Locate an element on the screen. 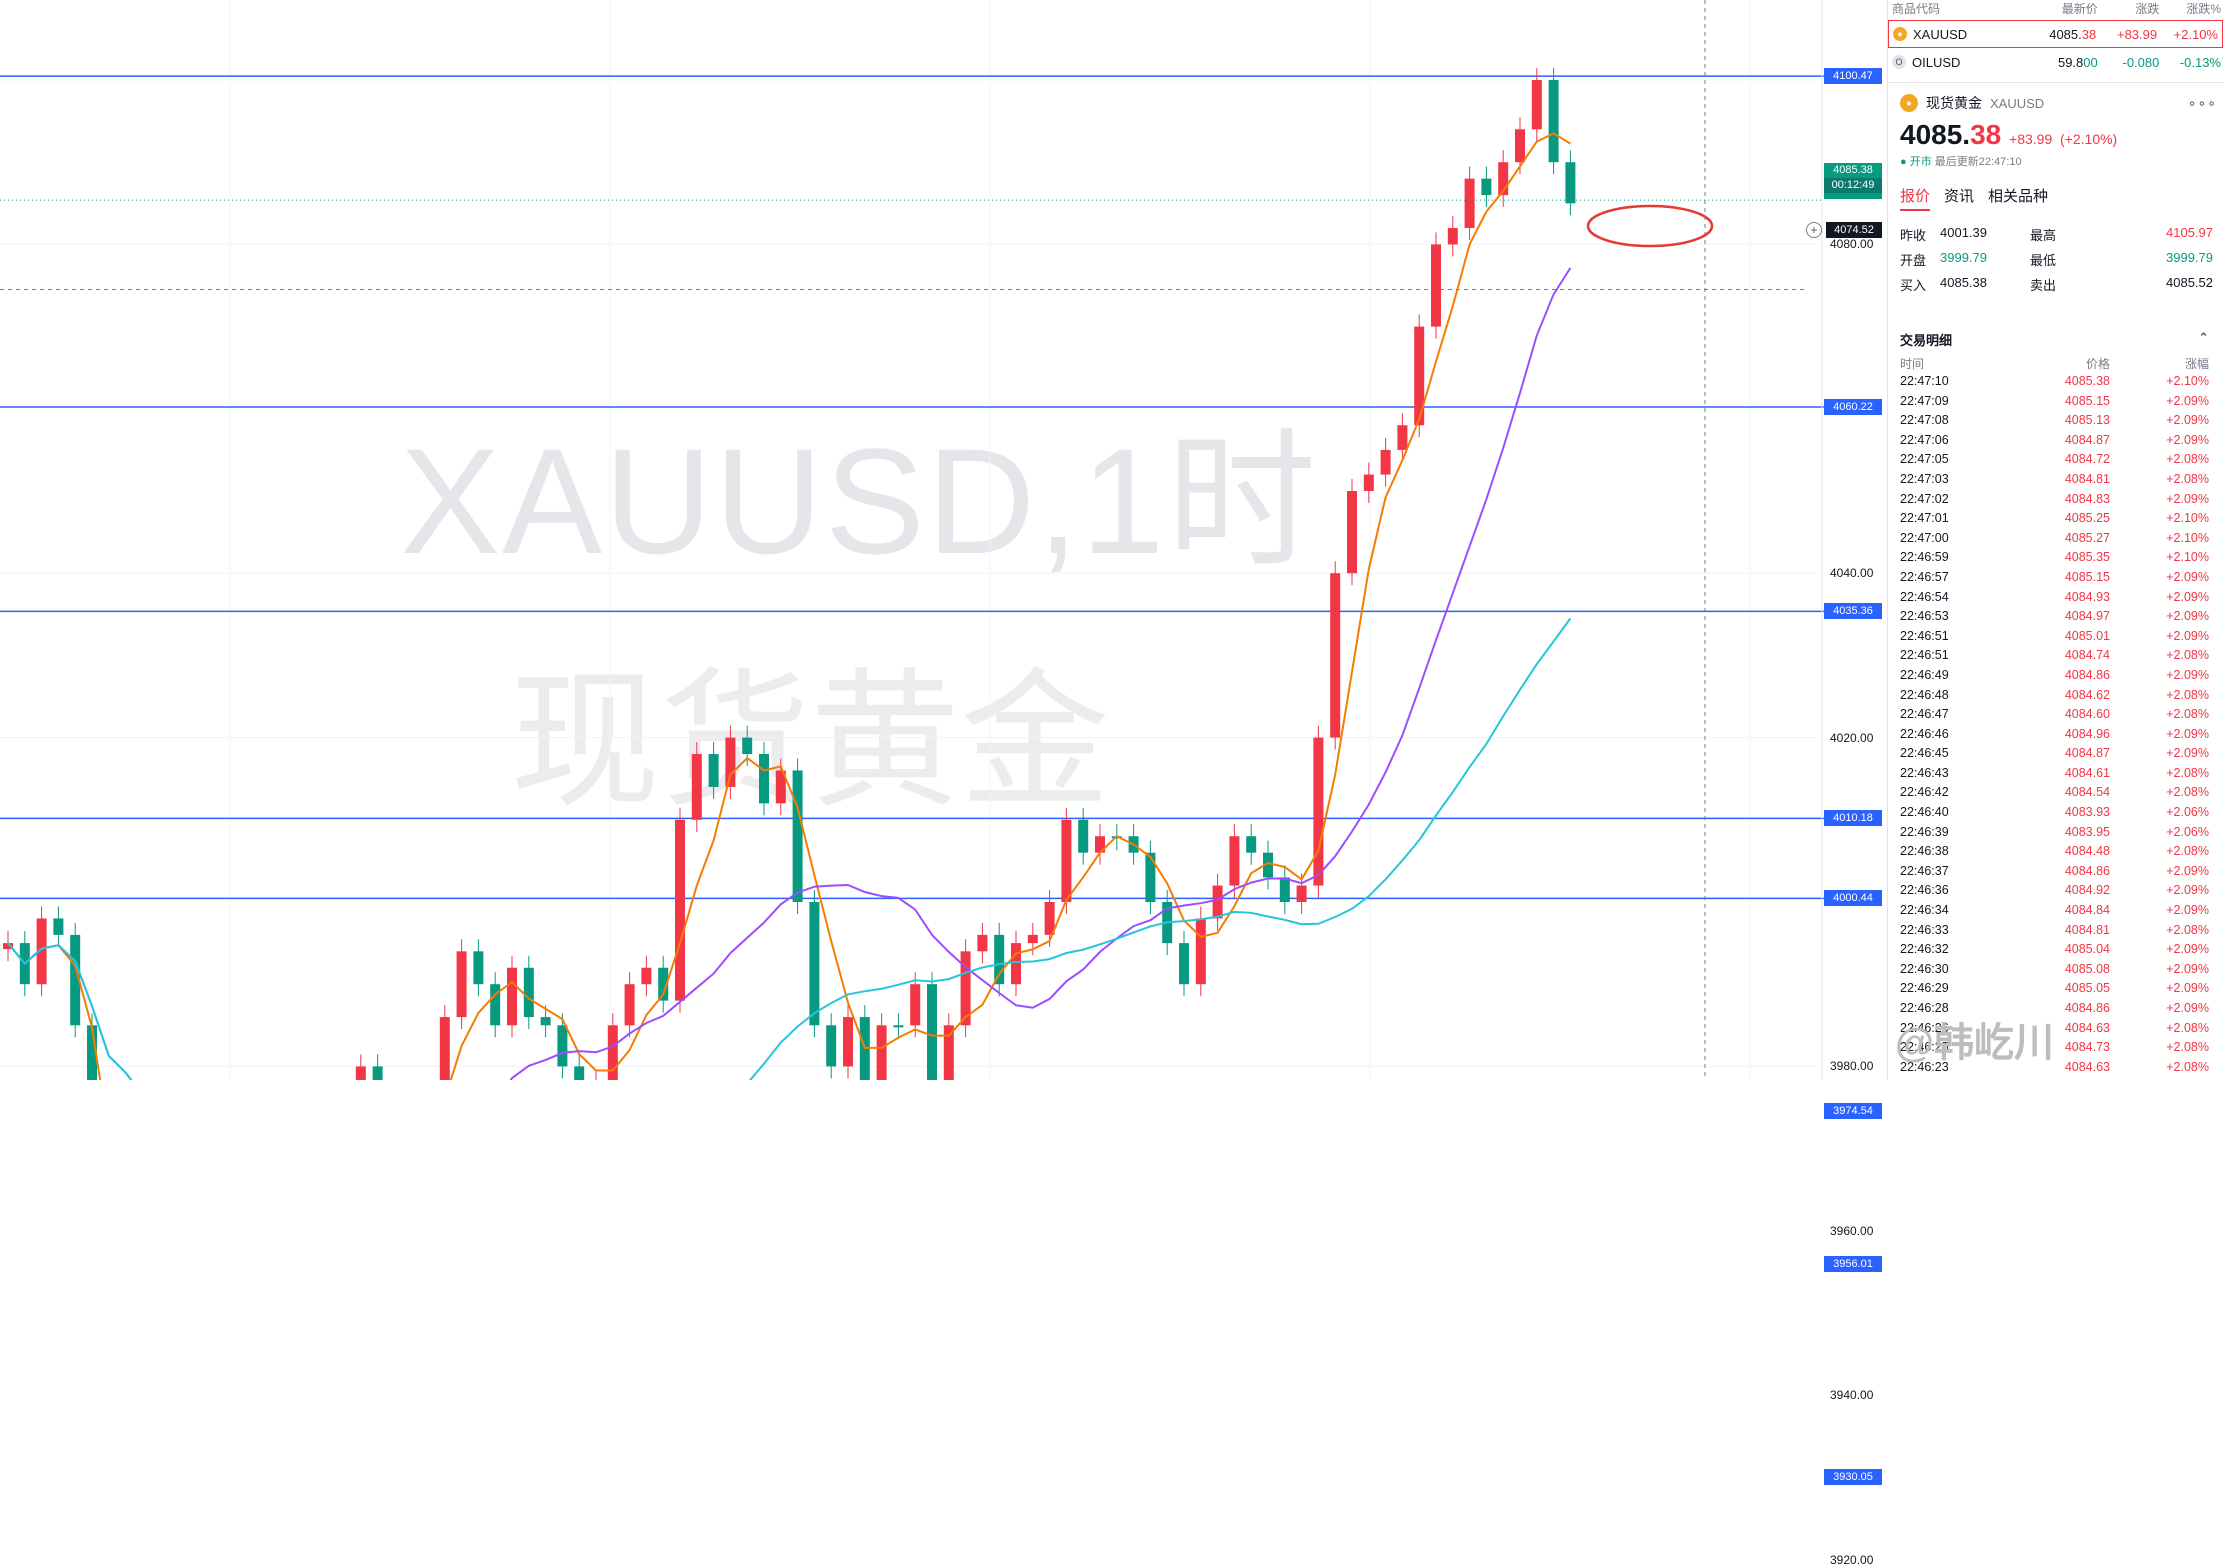 The height and width of the screenshot is (1567, 2224). trade-row: 22:46:46 4084.96 +2.09% is located at coordinates (2058, 735).